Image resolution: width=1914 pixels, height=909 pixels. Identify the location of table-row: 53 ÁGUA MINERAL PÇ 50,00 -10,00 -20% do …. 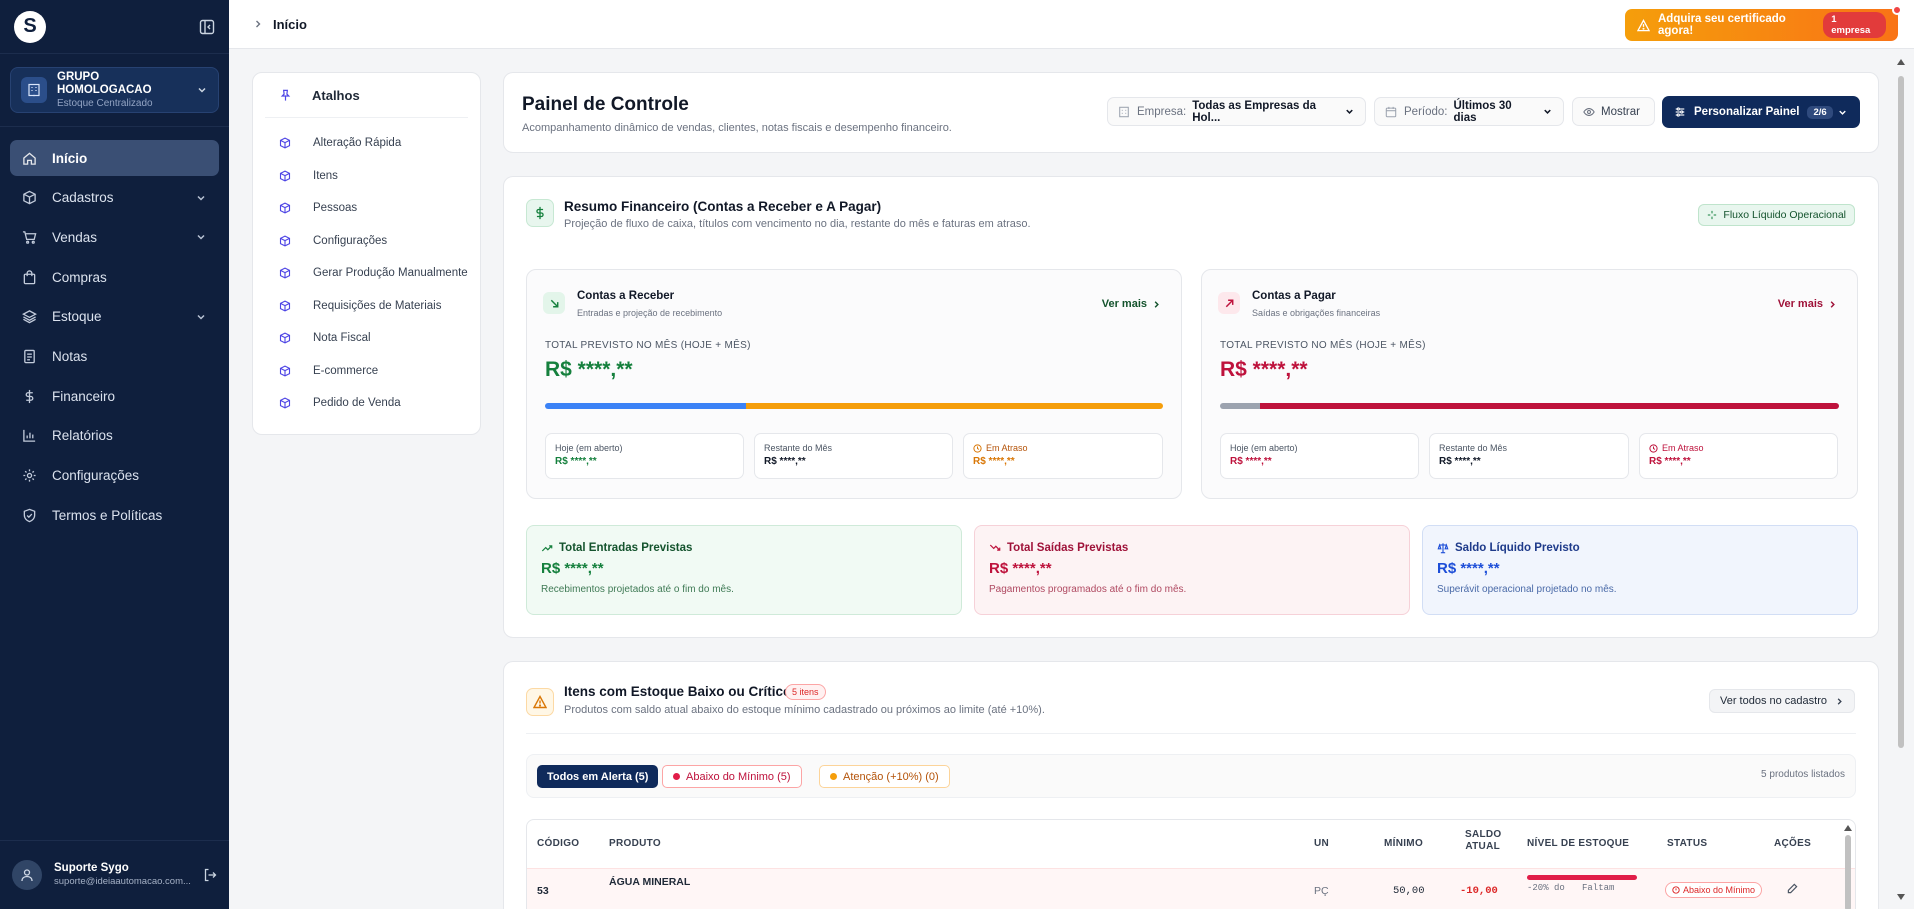
(1191, 888).